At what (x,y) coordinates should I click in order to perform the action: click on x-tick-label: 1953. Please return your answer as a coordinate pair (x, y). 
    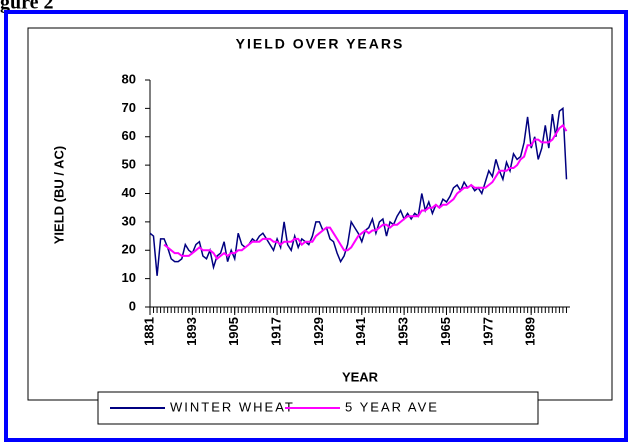
    Looking at the image, I should click on (403, 331).